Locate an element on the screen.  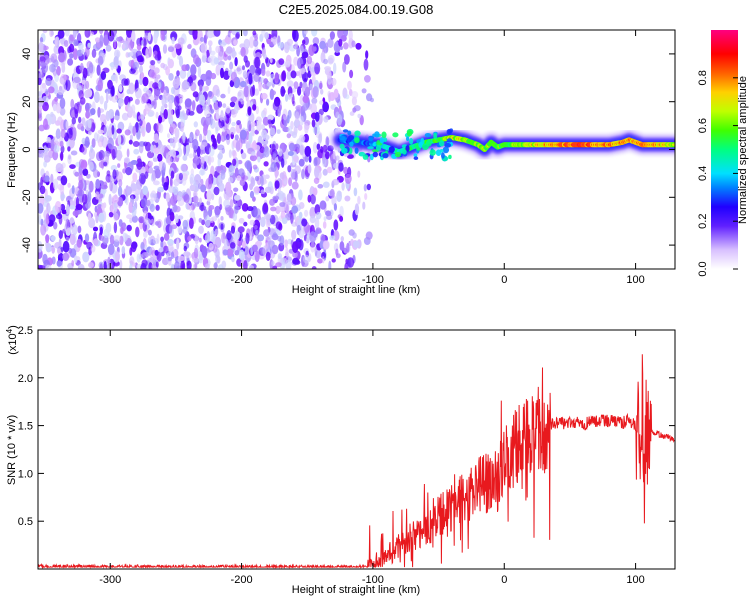
y-tick-label: 0.5 is located at coordinates (25, 522).